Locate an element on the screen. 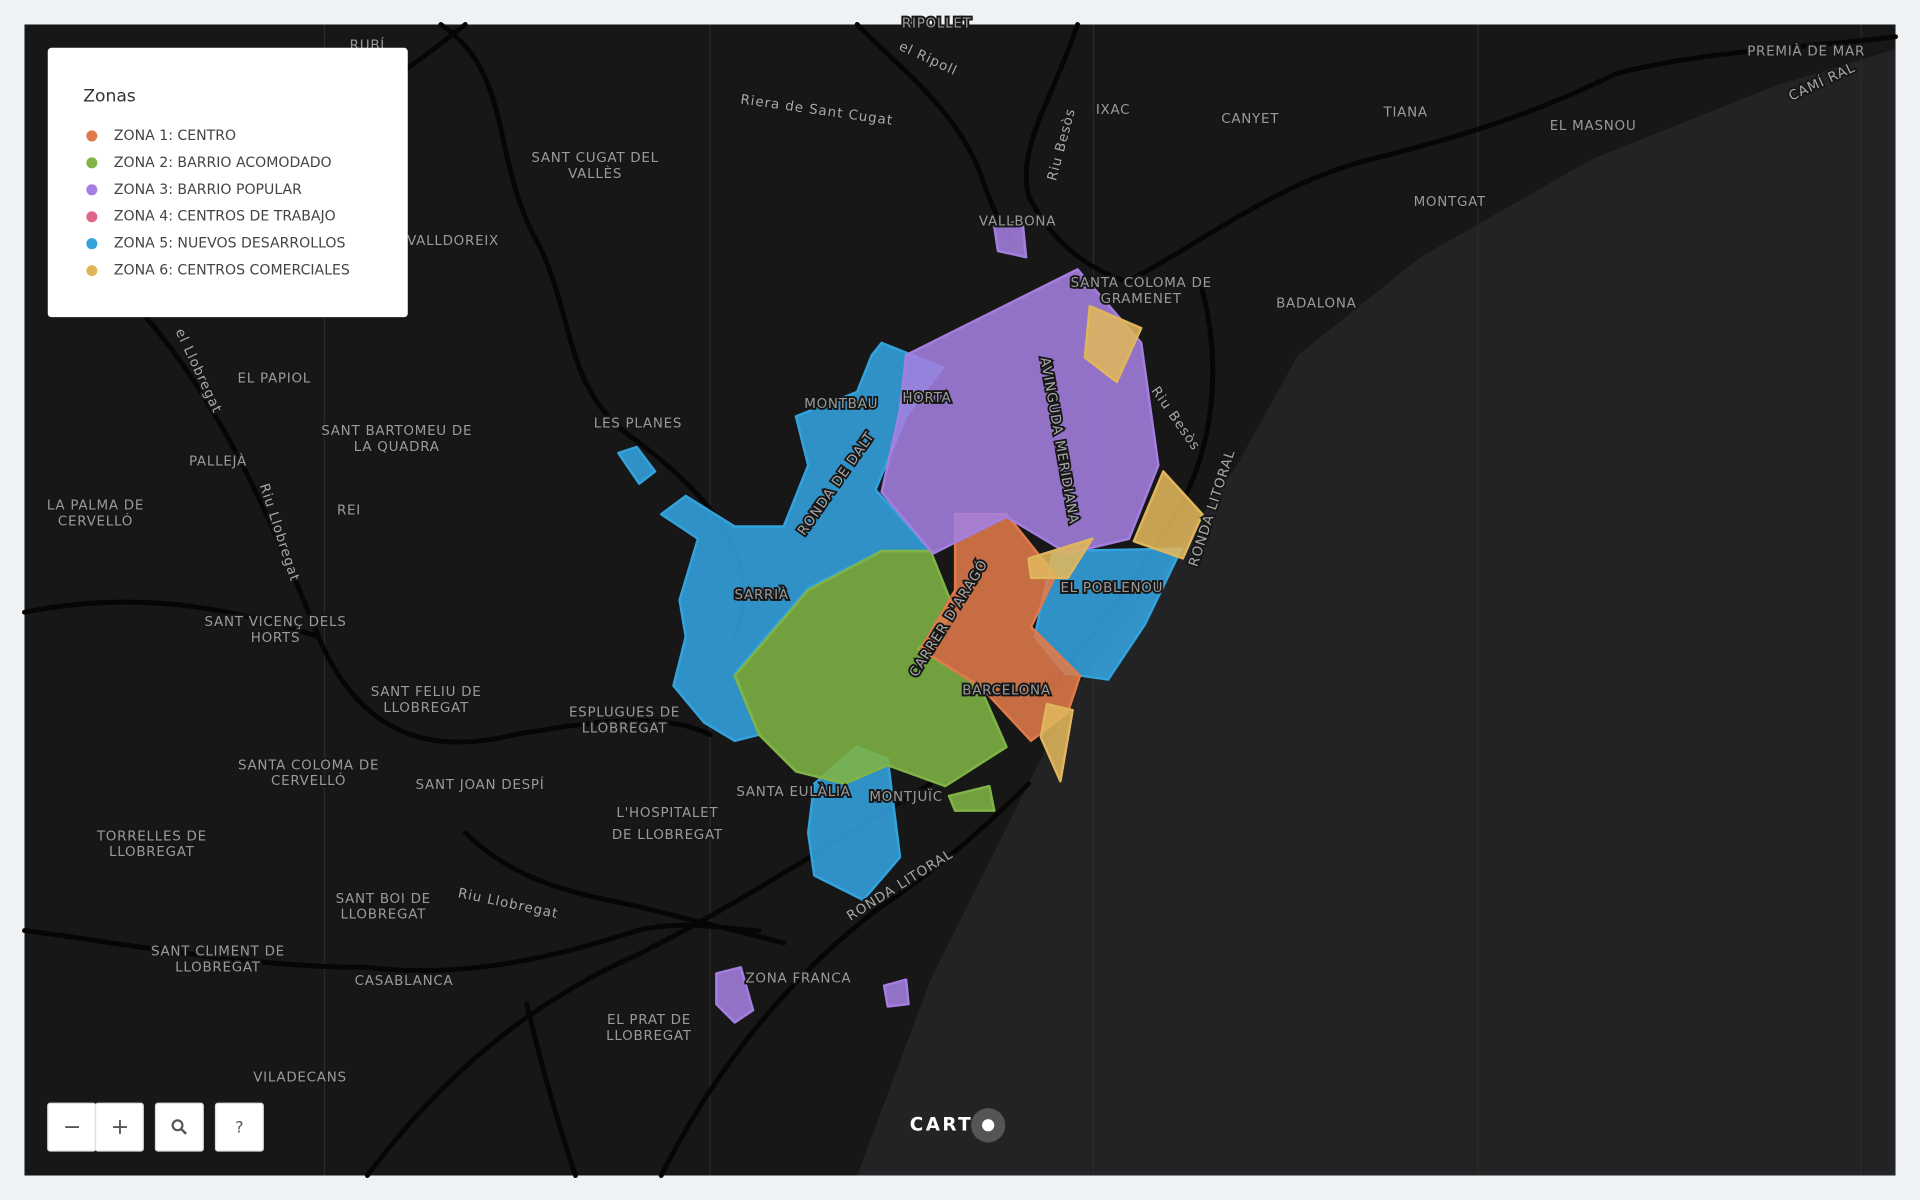 Image resolution: width=1920 pixels, height=1200 pixels. legend-label: ZONA 2: BARRIO ACOMODADO is located at coordinates (223, 163).